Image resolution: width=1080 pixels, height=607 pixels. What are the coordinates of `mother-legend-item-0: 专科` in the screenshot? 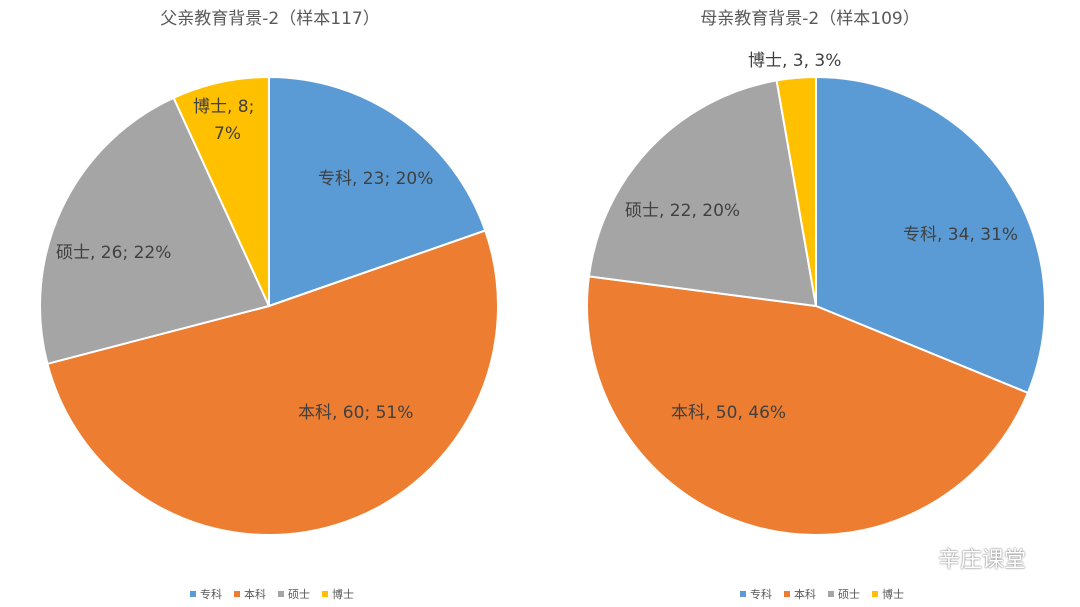 It's located at (756, 594).